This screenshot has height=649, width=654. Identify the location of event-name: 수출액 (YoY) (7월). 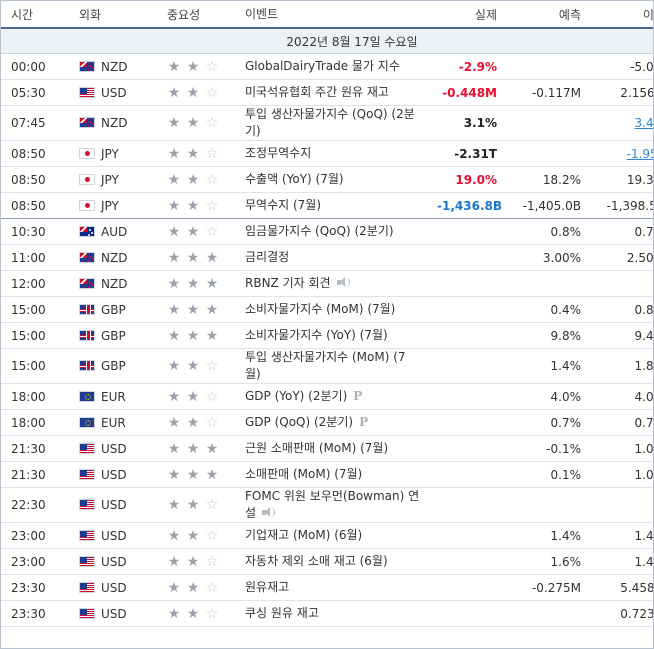
(294, 179).